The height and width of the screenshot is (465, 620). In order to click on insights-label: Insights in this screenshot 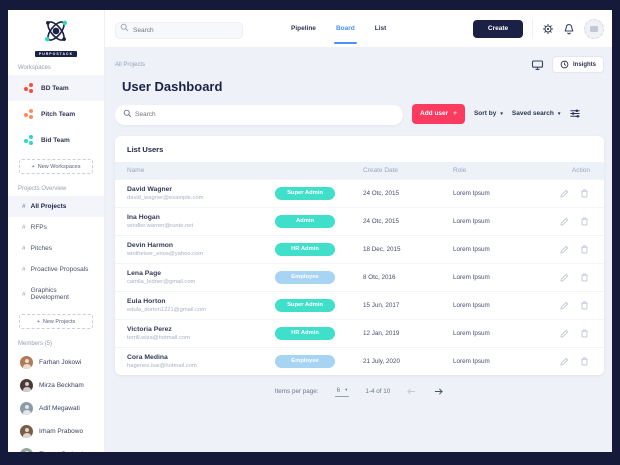, I will do `click(584, 64)`.